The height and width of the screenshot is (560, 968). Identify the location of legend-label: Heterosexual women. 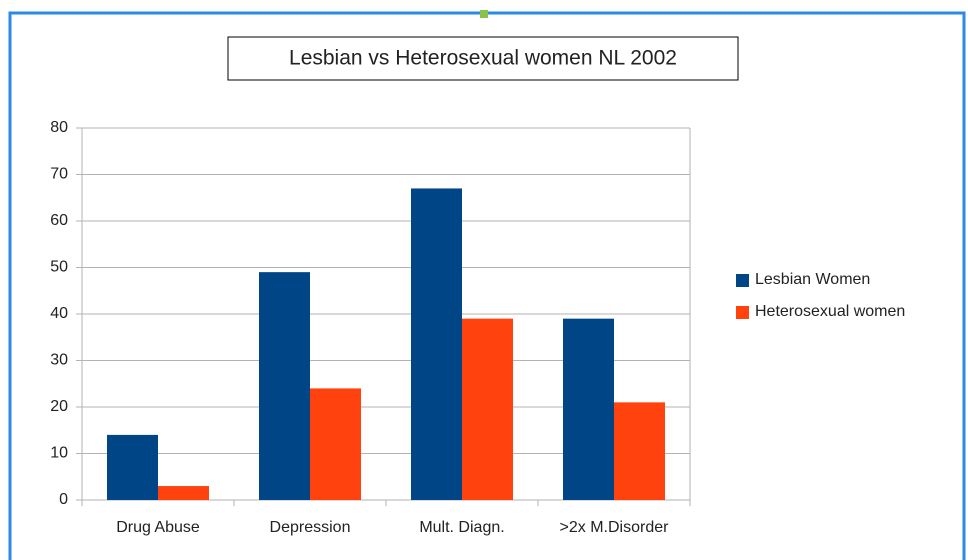
(830, 311).